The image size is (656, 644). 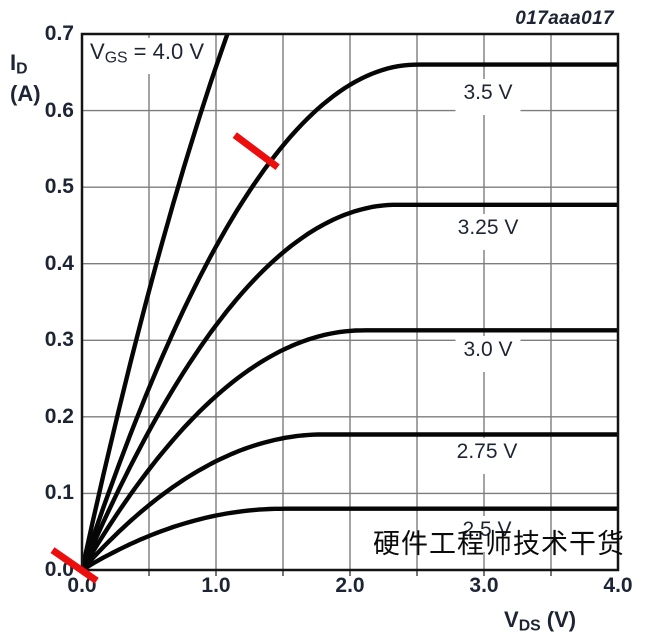 What do you see at coordinates (350, 538) in the screenshot?
I see `curve-vgs-2.5` at bounding box center [350, 538].